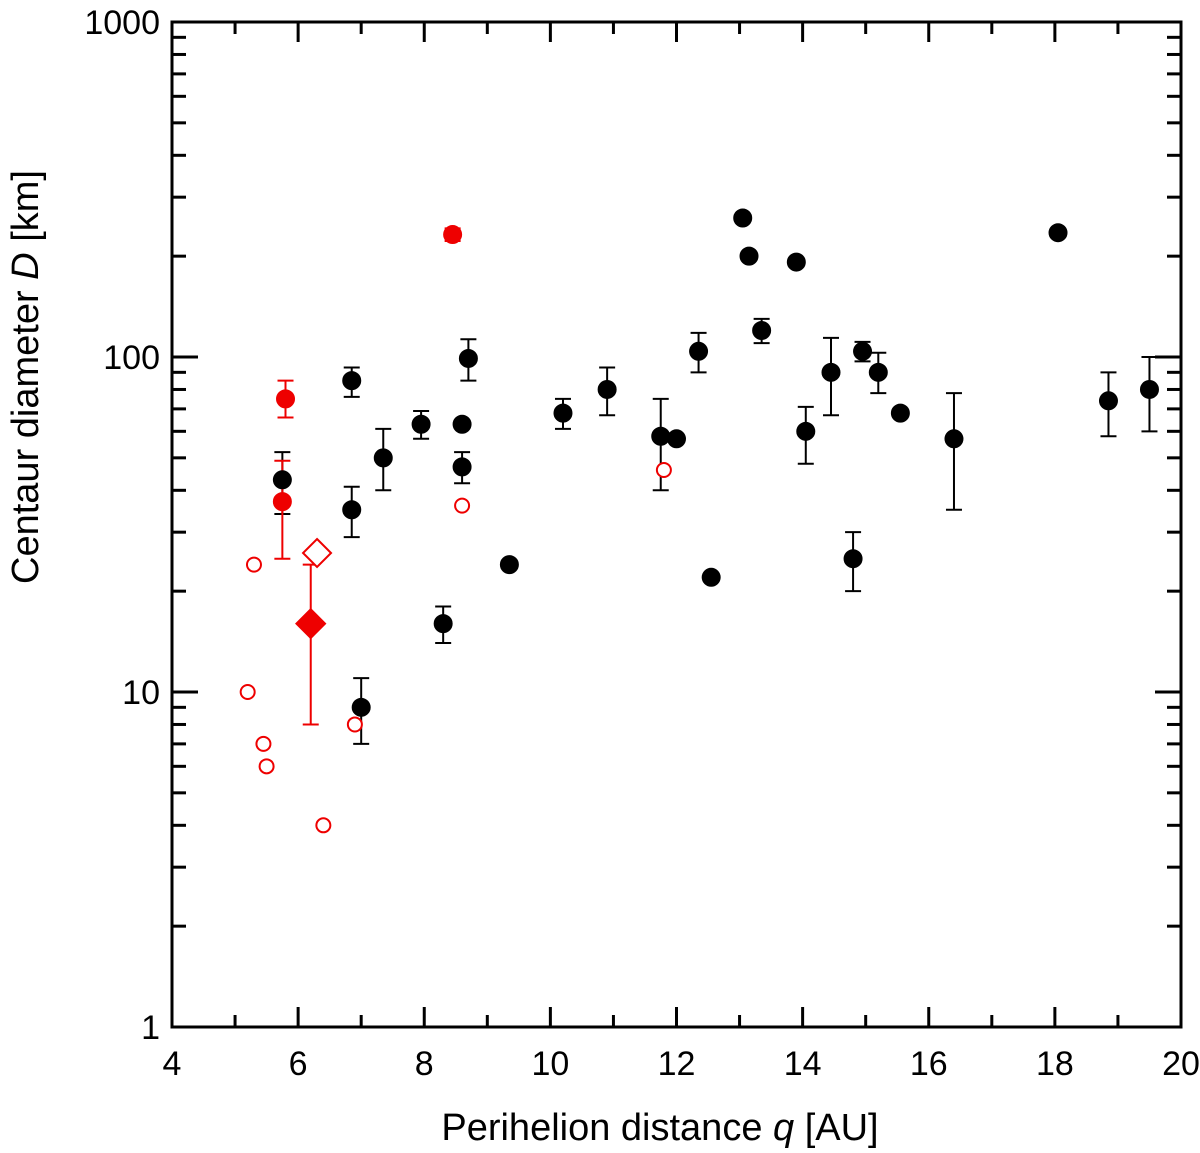  What do you see at coordinates (803, 1064) in the screenshot?
I see `x-tick-label: 14` at bounding box center [803, 1064].